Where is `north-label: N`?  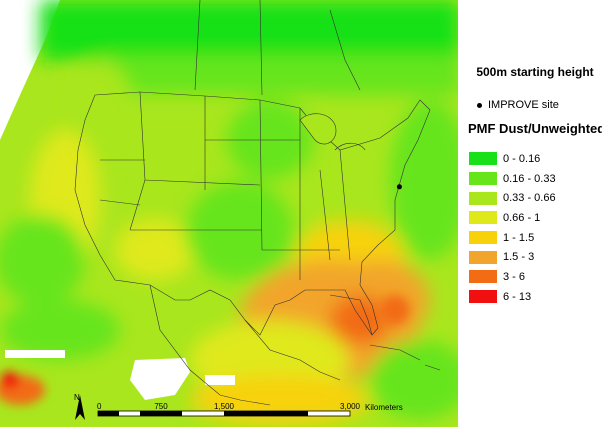 north-label: N is located at coordinates (77, 397).